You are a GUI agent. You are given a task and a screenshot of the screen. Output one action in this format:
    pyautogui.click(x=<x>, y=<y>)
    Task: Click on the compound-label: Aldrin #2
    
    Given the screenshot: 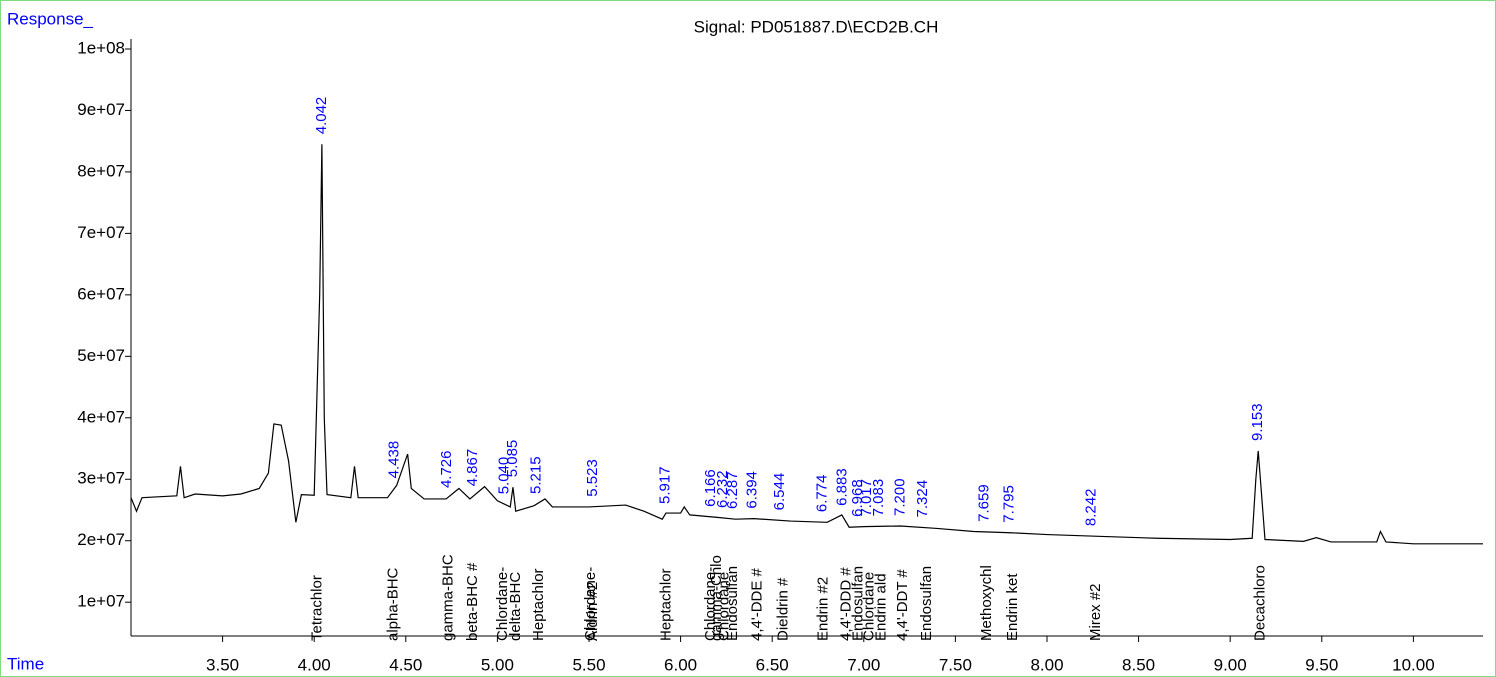 What is the action you would take?
    pyautogui.click(x=592, y=611)
    